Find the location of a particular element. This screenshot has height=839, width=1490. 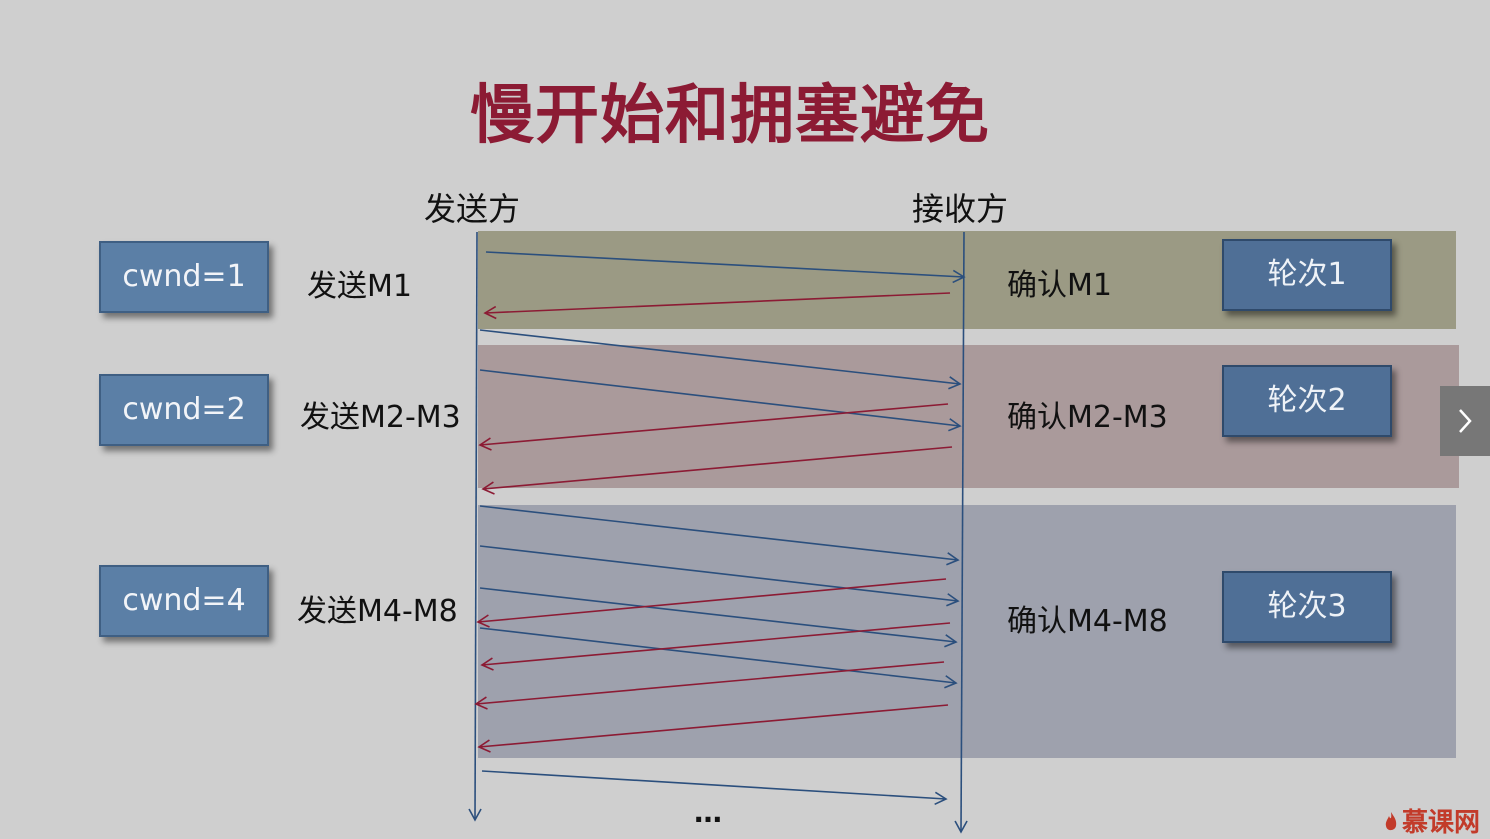

data-arrow-next is located at coordinates (714, 788).